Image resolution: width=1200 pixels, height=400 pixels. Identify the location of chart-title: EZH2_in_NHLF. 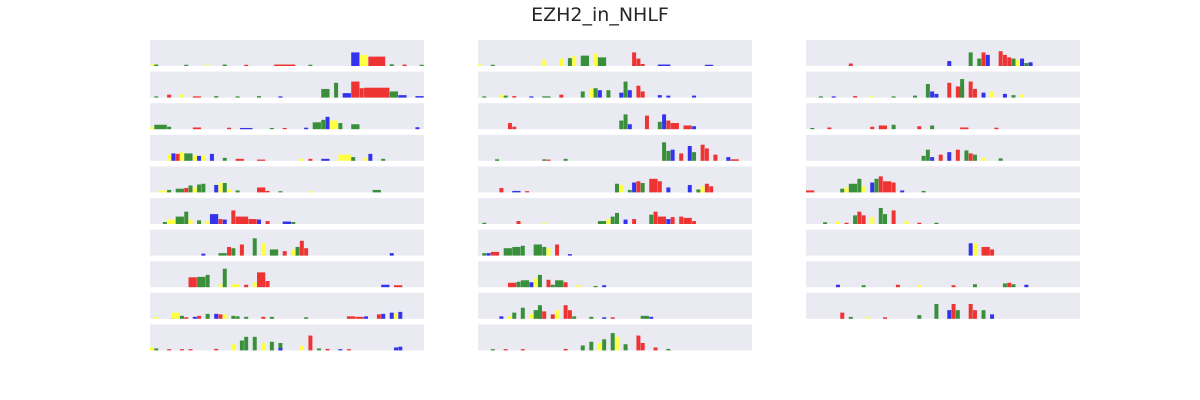
(600, 15).